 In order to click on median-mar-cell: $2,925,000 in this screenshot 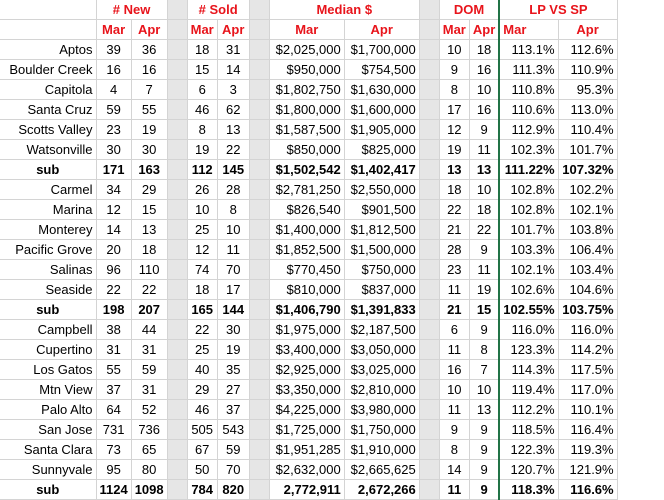, I will do `click(307, 369)`.